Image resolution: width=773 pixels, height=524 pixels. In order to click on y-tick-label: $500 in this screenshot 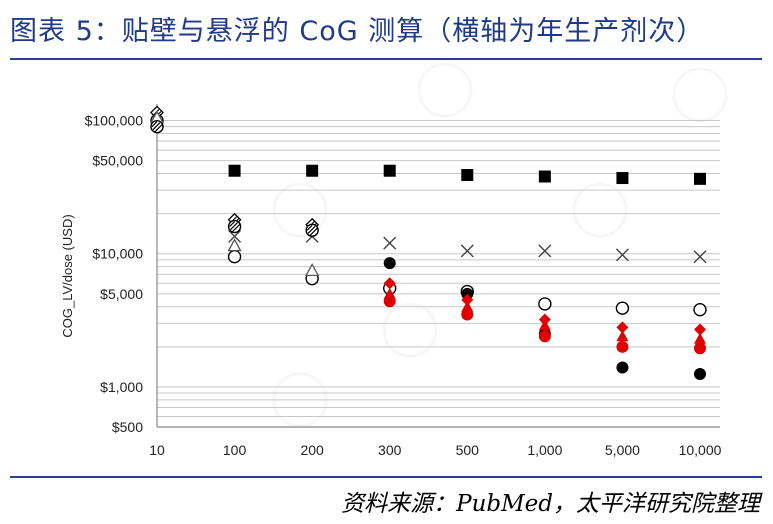, I will do `click(127, 427)`.